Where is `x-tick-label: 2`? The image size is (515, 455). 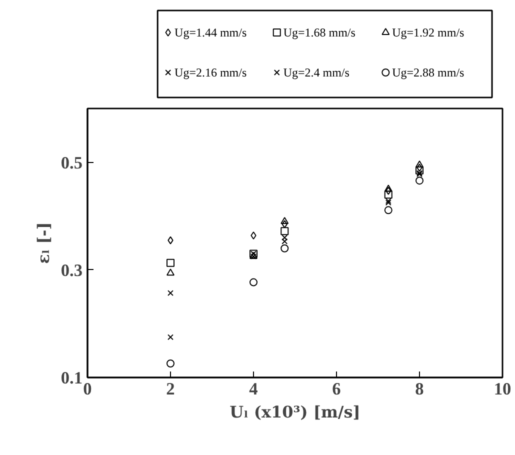 x-tick-label: 2 is located at coordinates (170, 389).